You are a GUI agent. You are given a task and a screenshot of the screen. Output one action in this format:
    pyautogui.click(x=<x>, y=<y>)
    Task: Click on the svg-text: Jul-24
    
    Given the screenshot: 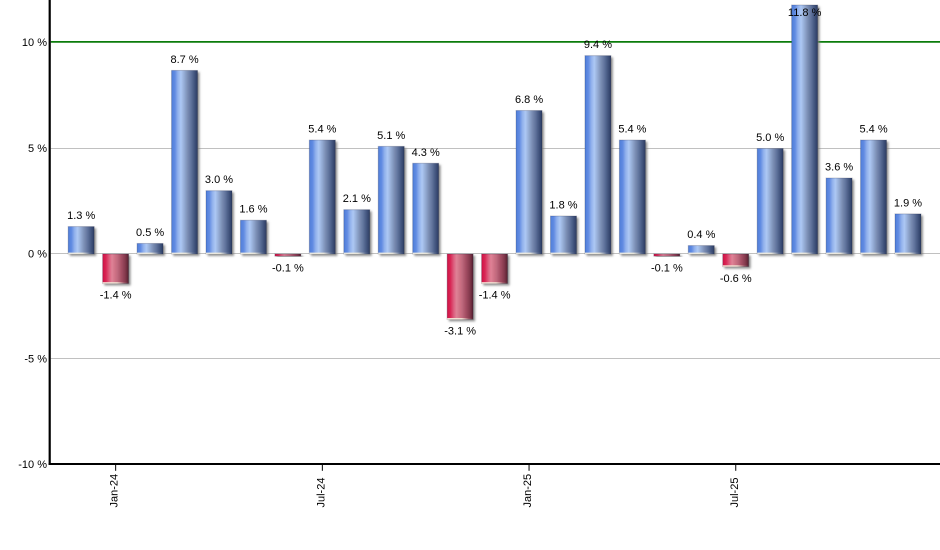 What is the action you would take?
    pyautogui.click(x=321, y=493)
    